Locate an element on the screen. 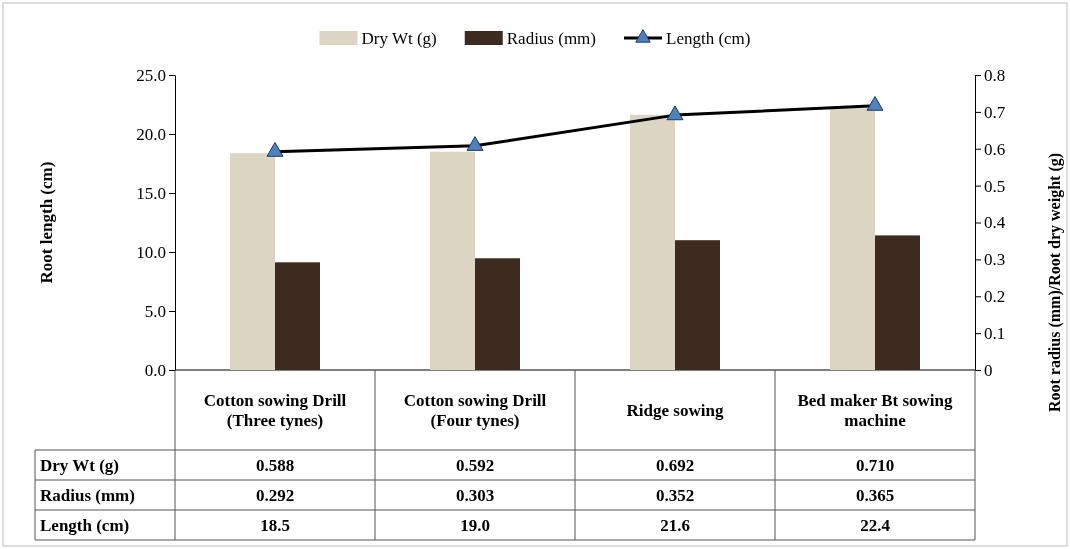 Image resolution: width=1070 pixels, height=549 pixels. y2-tick-label: 0.5 is located at coordinates (995, 186).